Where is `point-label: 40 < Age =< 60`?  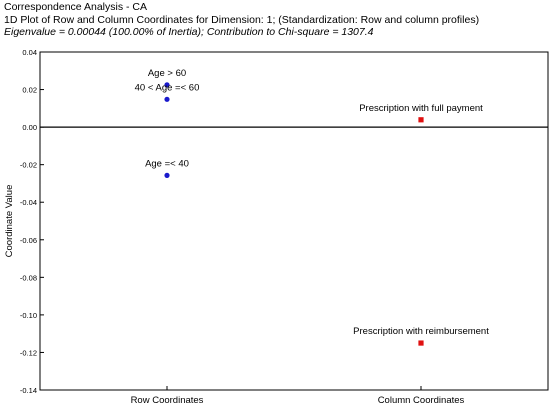 point-label: 40 < Age =< 60 is located at coordinates (167, 87).